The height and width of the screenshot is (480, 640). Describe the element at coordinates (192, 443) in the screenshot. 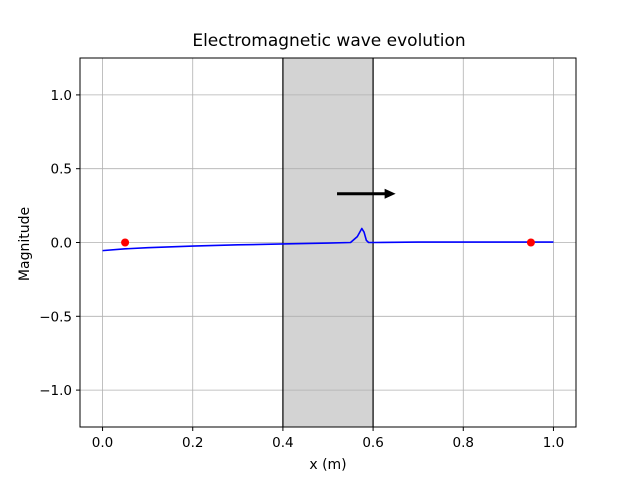

I see `x-tick-label: 0.2` at that location.